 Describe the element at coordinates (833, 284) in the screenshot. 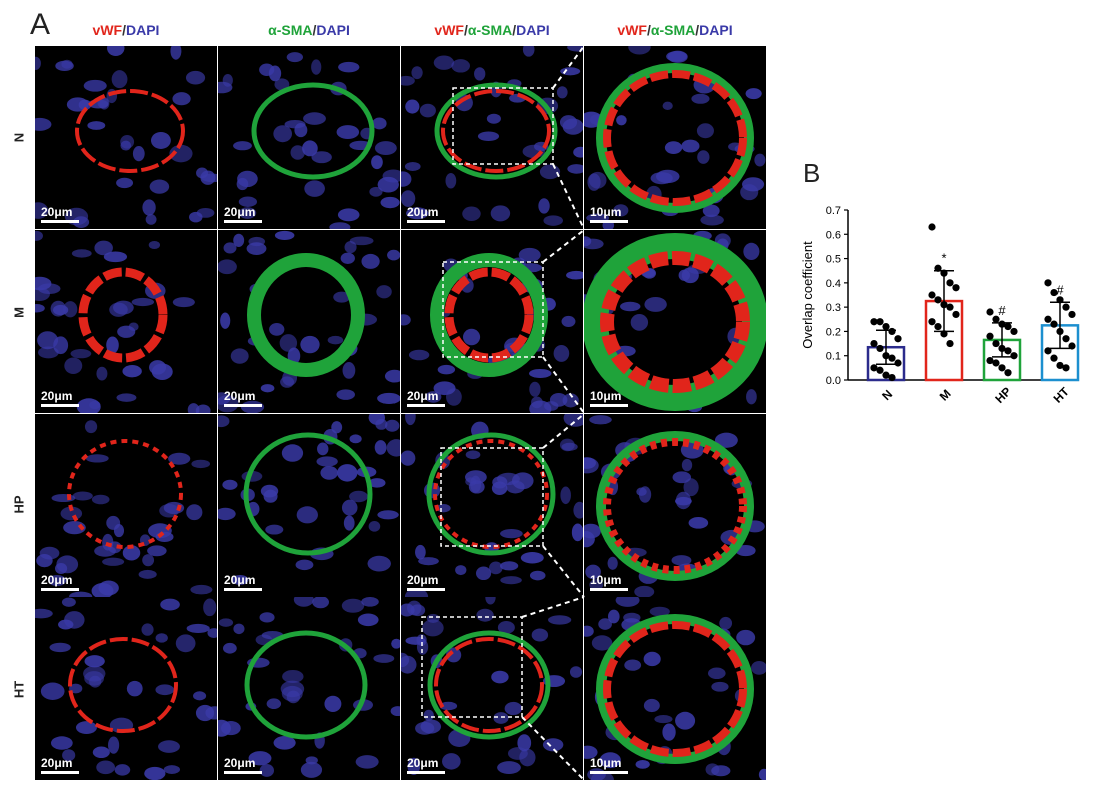

I see `y-tick-label: 0.4` at that location.